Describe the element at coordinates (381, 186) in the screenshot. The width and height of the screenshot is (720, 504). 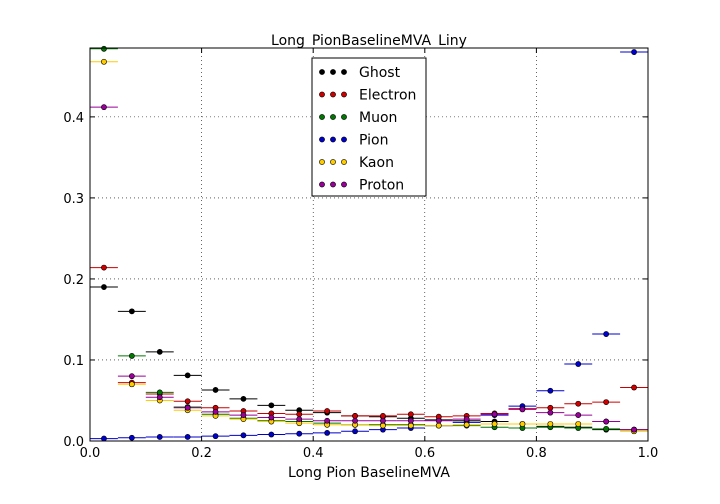
I see `legend-label: Proton` at that location.